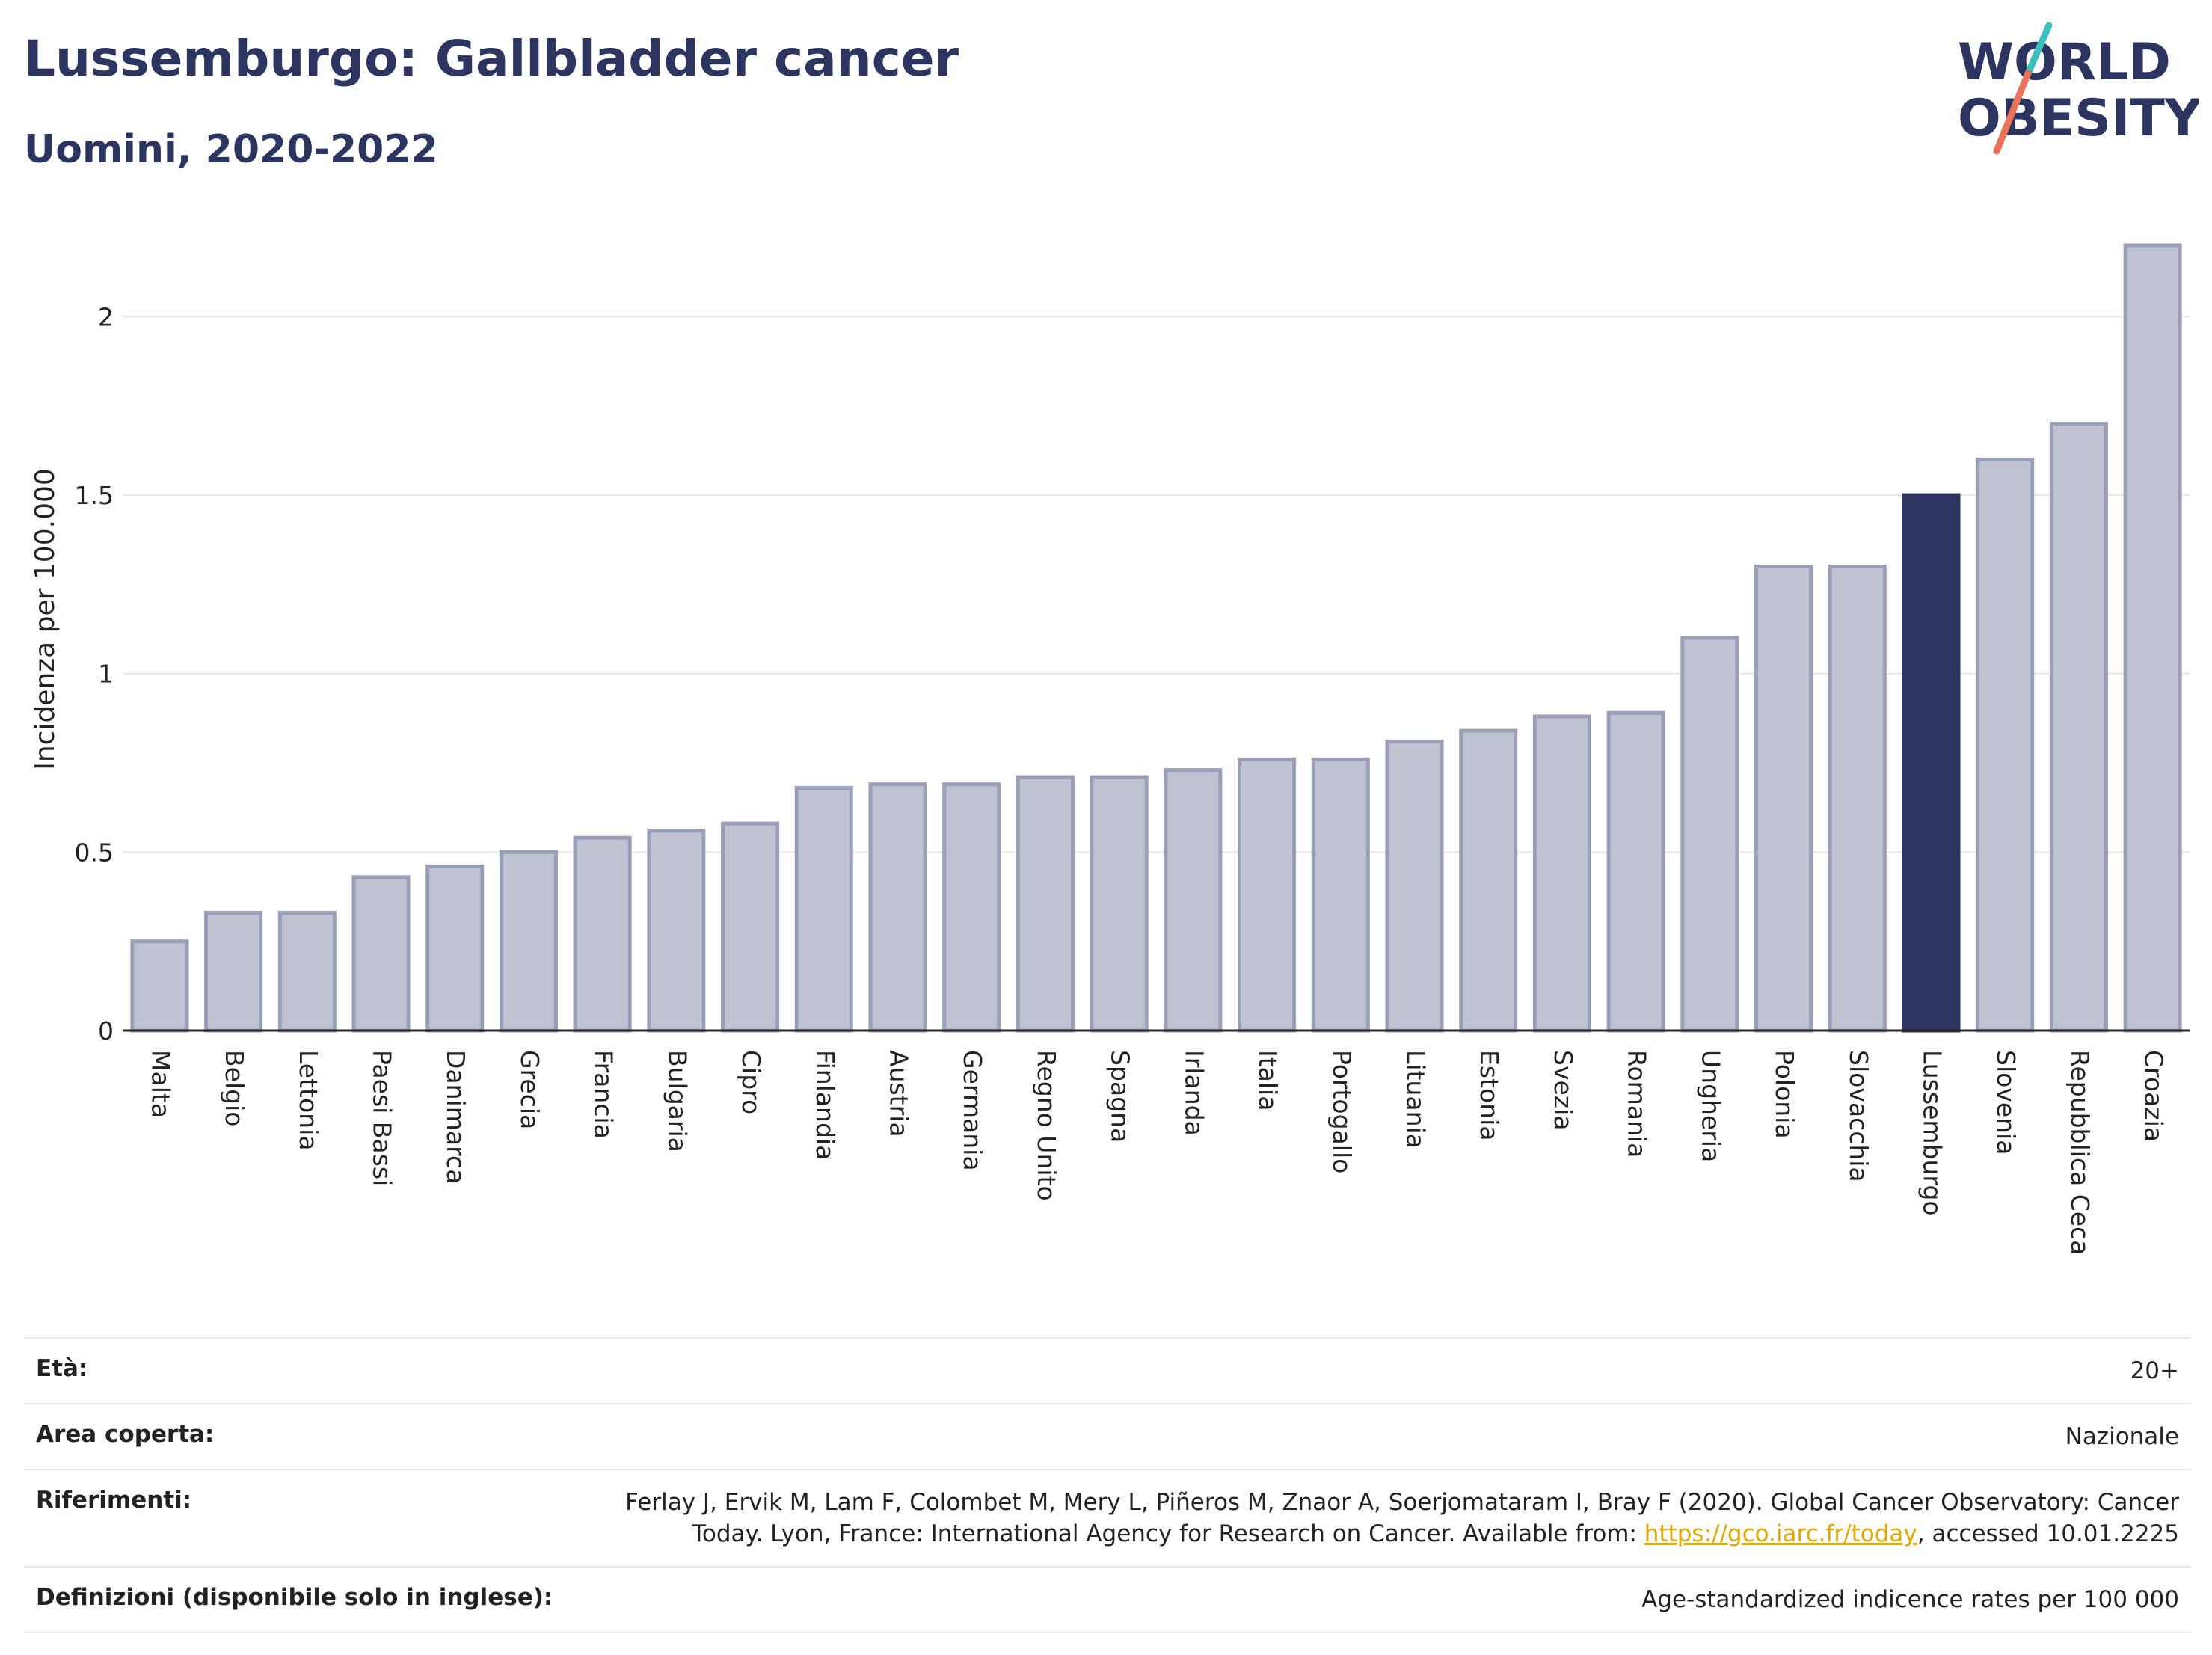  I want to click on area-value: Nazionale, so click(2122, 1436).